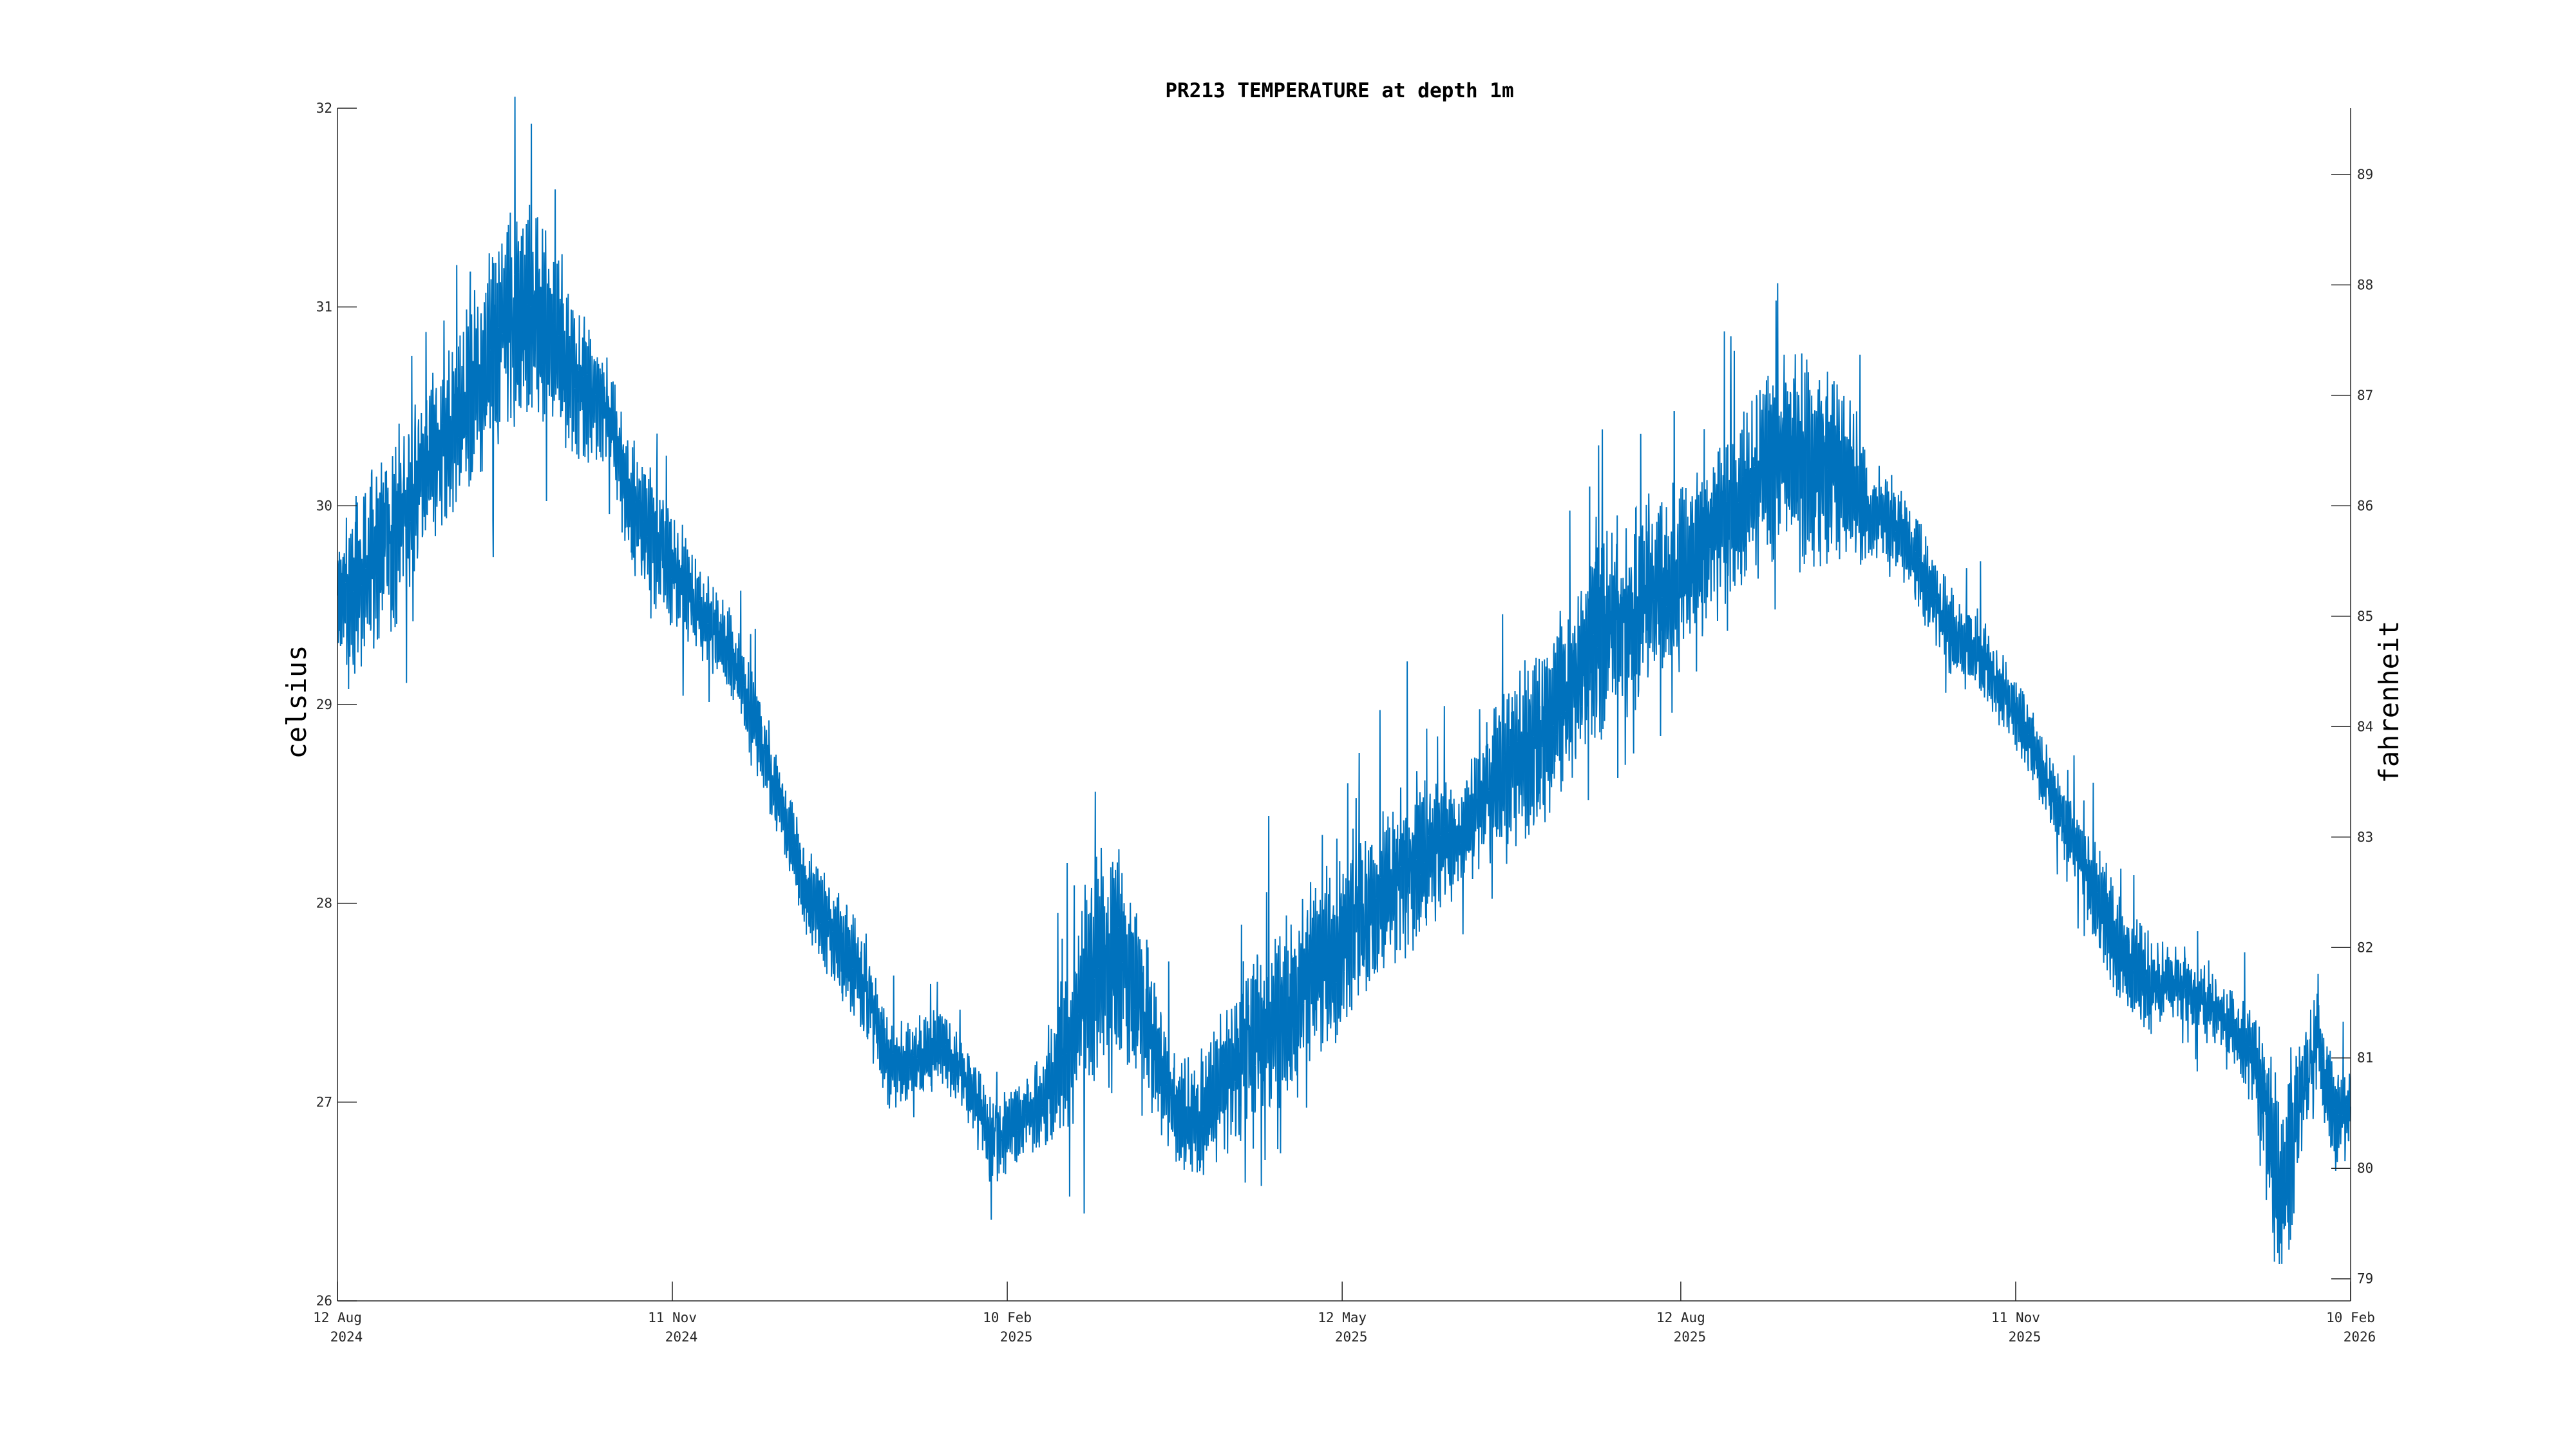 The width and height of the screenshot is (2576, 1449). Describe the element at coordinates (2365, 617) in the screenshot. I see `y2-tick-label: 85` at that location.